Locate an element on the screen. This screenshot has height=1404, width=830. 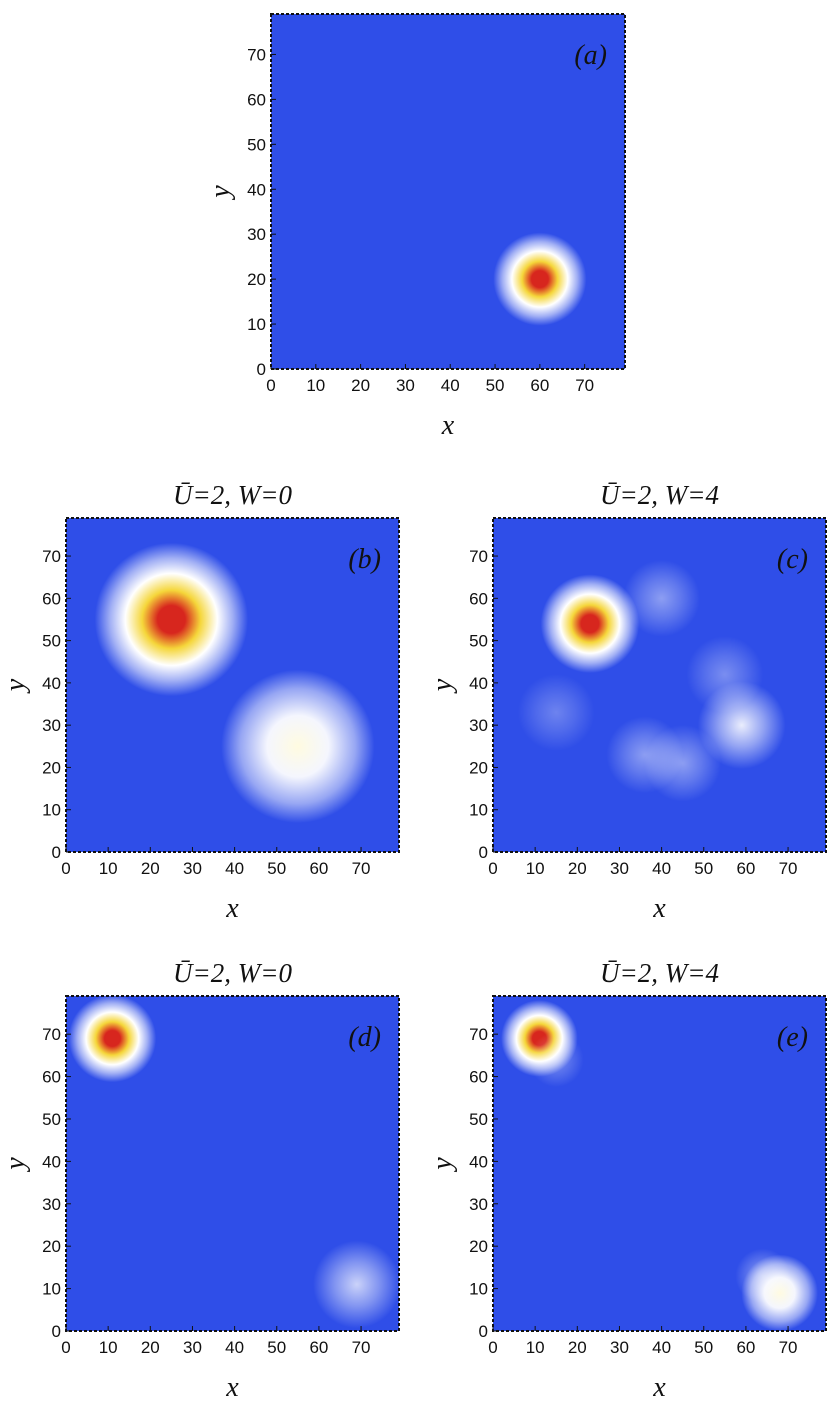
panel-title: Ū=2, W=0 is located at coordinates (232, 495).